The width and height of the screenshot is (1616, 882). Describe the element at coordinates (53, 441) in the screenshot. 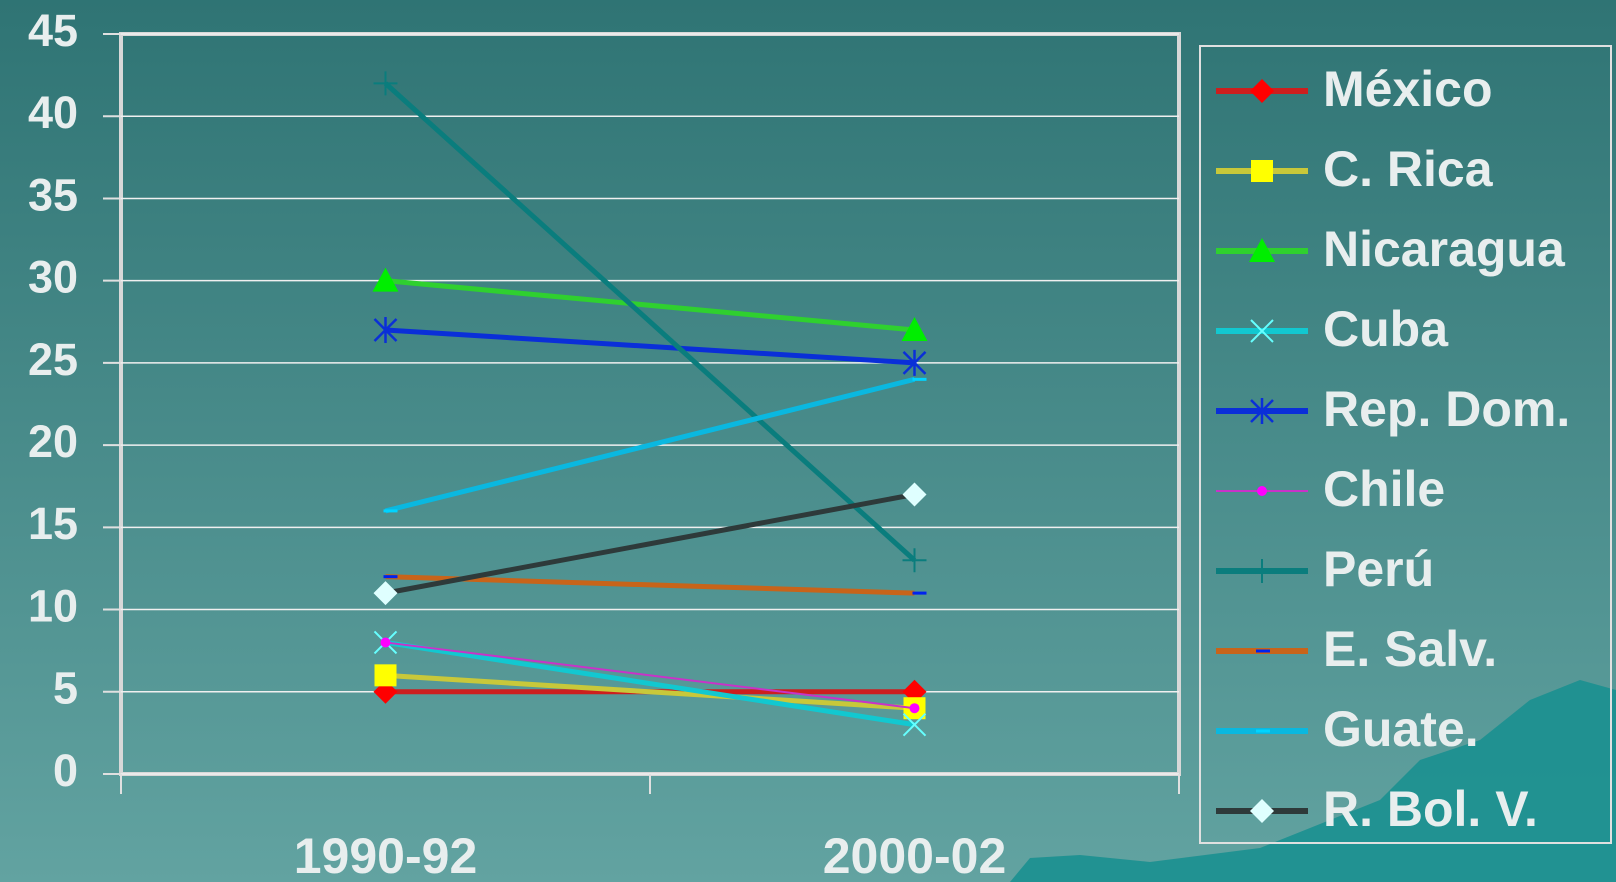

I see `y-tick-label: 20` at that location.